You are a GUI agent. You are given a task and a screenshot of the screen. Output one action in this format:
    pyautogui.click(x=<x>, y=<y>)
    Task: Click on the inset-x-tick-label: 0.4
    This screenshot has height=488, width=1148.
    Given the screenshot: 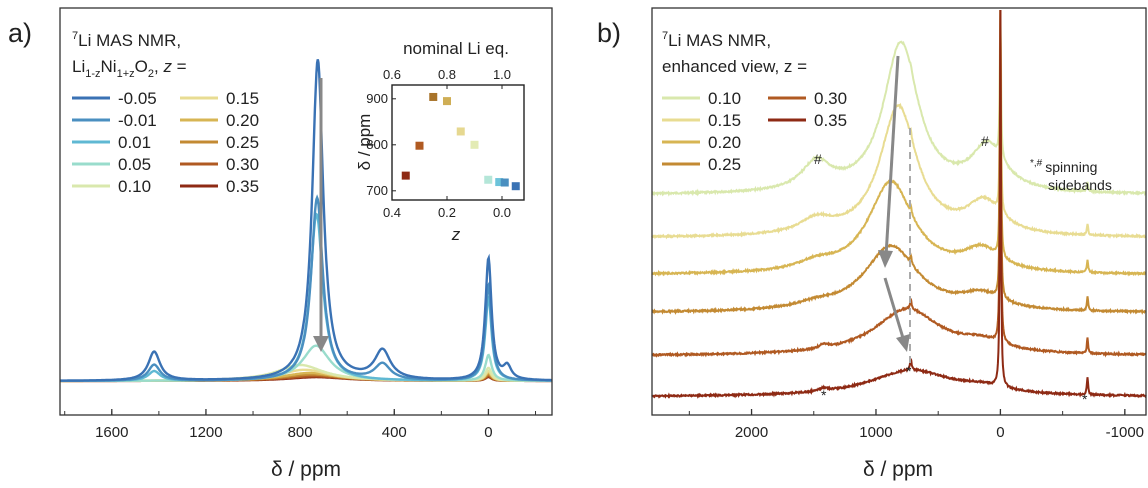 What is the action you would take?
    pyautogui.click(x=392, y=212)
    